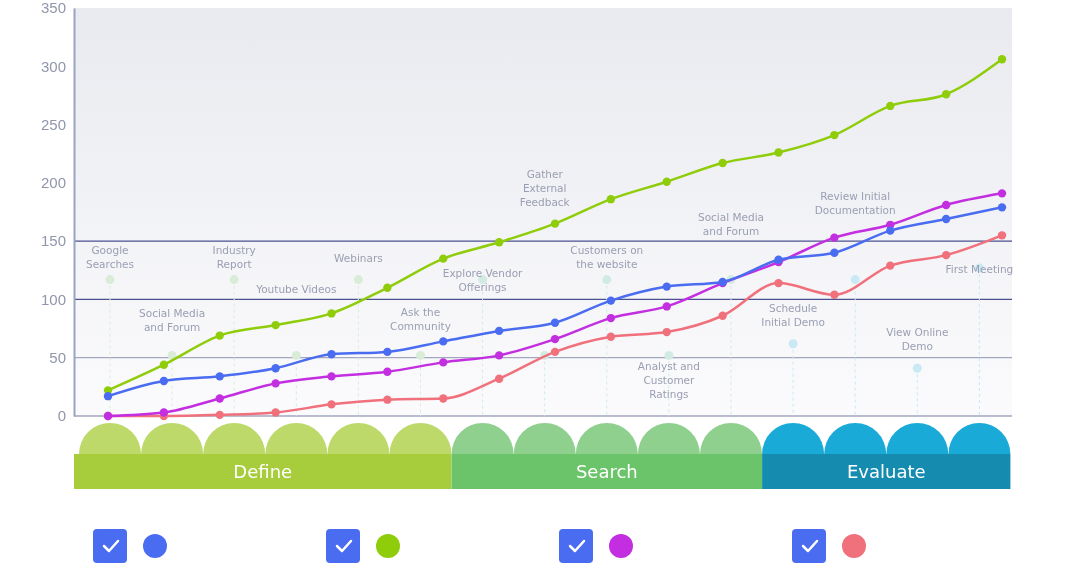  What do you see at coordinates (53, 66) in the screenshot?
I see `y-tick-label: 300` at bounding box center [53, 66].